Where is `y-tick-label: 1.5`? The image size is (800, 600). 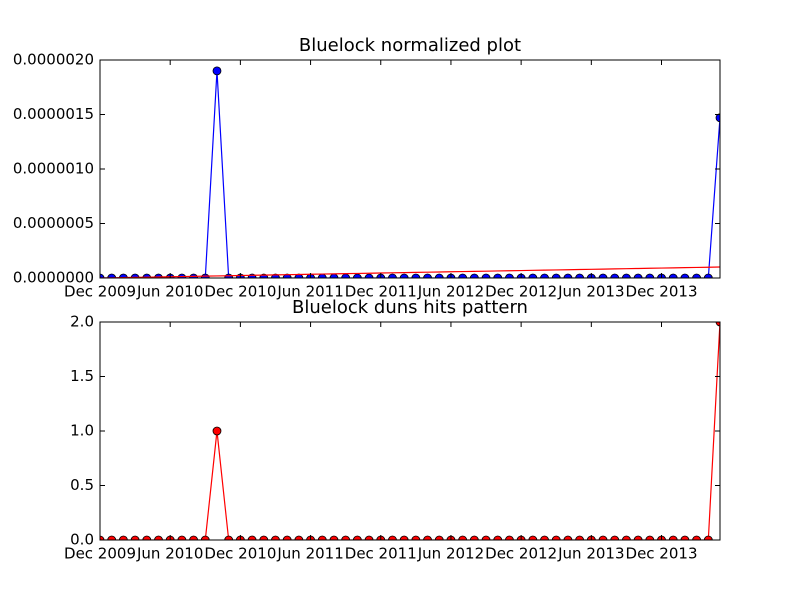 y-tick-label: 1.5 is located at coordinates (82, 376).